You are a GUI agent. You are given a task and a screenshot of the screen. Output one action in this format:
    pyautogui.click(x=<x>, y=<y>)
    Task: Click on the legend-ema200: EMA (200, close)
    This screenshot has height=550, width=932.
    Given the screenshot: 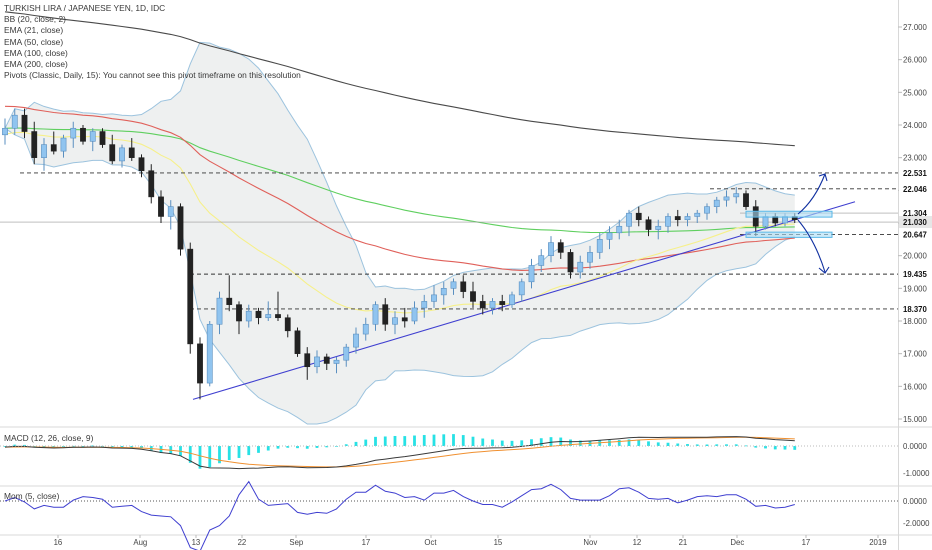 What is the action you would take?
    pyautogui.click(x=36, y=63)
    